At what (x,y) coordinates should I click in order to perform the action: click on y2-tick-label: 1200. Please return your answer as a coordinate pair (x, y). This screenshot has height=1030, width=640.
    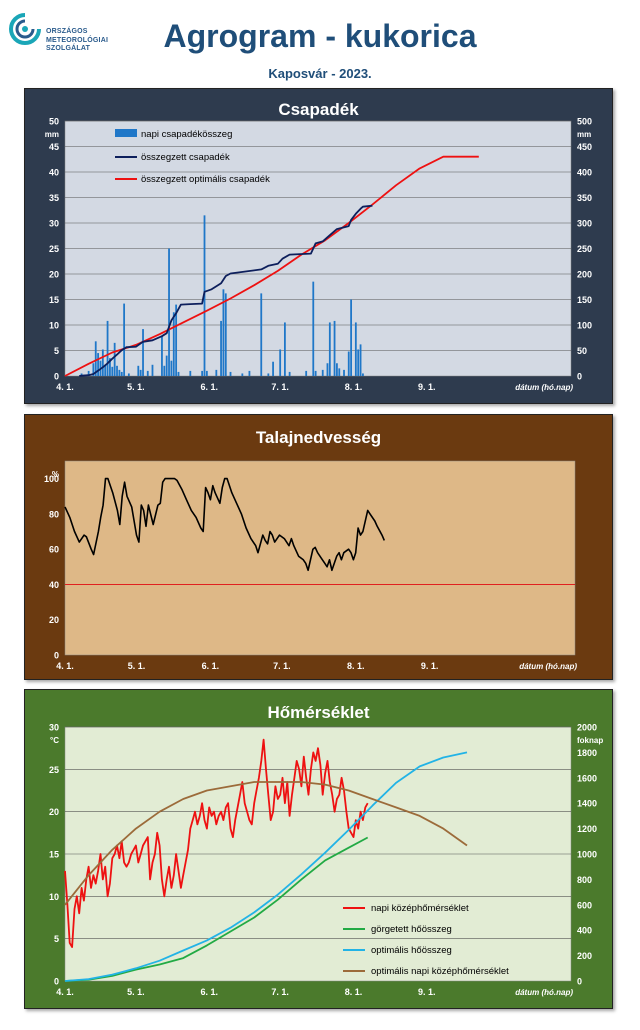
    Looking at the image, I should click on (587, 829).